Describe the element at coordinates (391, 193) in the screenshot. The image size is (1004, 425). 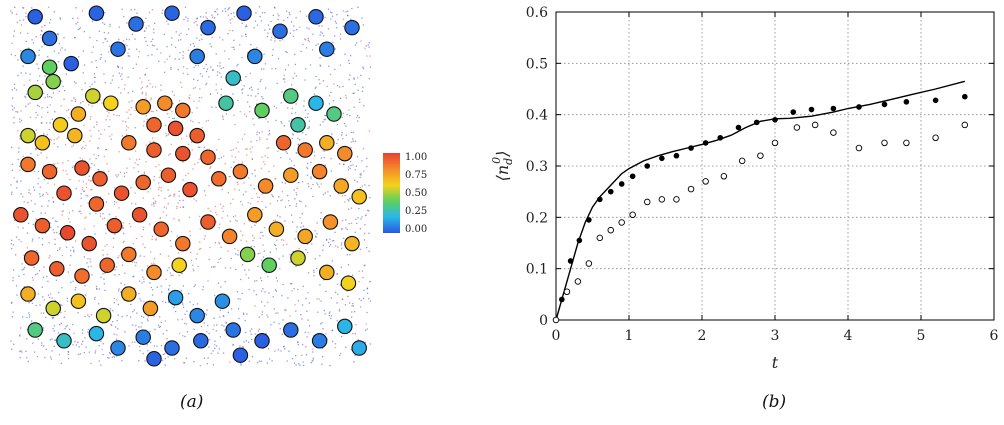
I see `colorbar` at that location.